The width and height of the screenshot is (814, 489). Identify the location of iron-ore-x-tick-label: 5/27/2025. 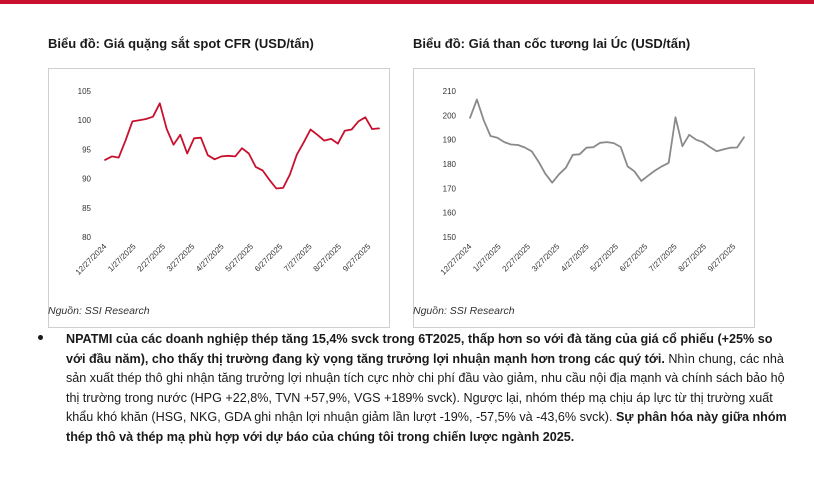
(240, 258).